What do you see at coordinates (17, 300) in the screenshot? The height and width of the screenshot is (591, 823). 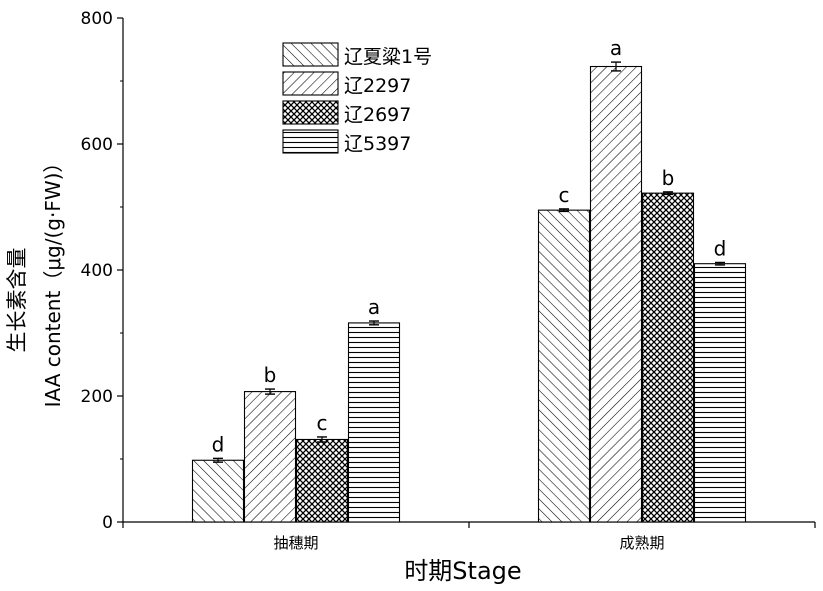 I see `y-axis-title-cn: 生长素含量` at bounding box center [17, 300].